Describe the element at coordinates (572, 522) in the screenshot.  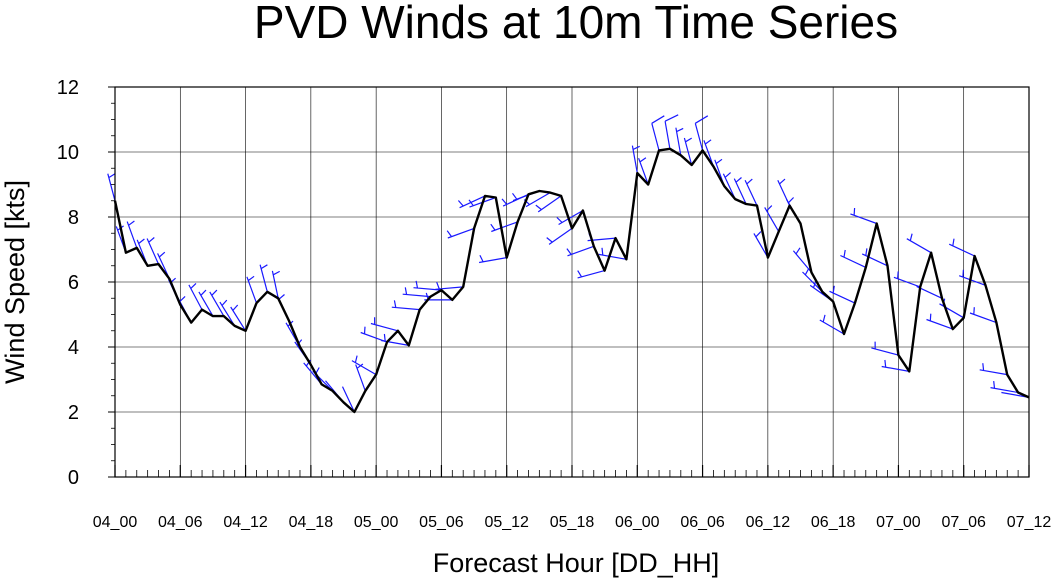
I see `x-tick-label: 05_18` at that location.